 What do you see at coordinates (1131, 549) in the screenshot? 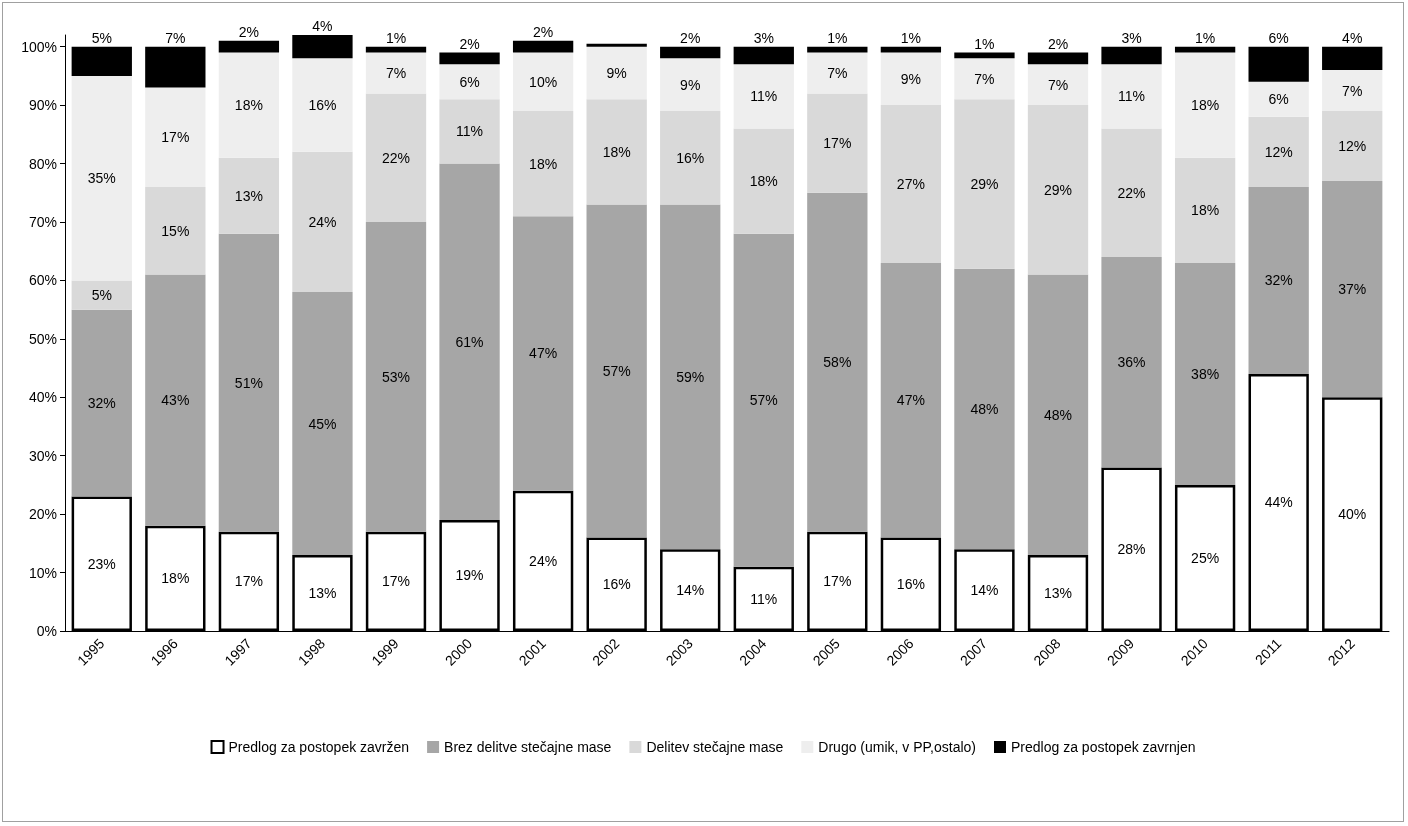
I see `data-label: 28%` at bounding box center [1131, 549].